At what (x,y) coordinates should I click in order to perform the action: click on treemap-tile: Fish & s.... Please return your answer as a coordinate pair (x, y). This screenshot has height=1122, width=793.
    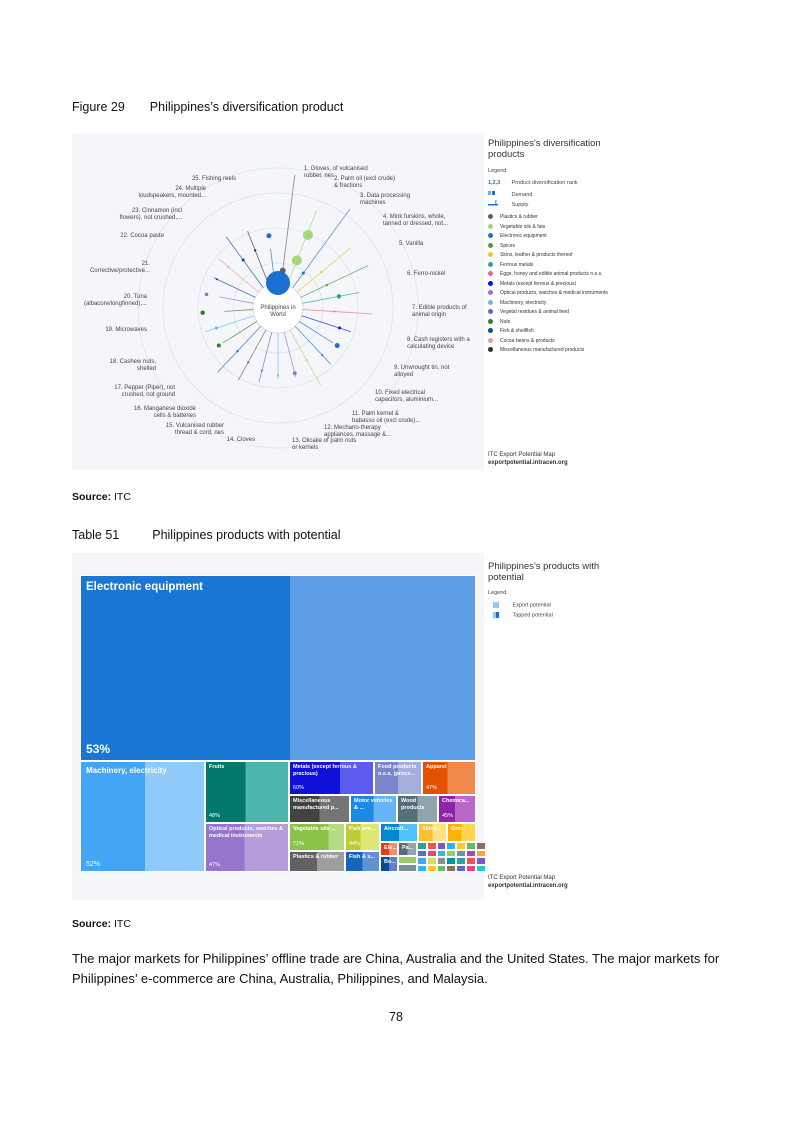
    Looking at the image, I should click on (362, 861).